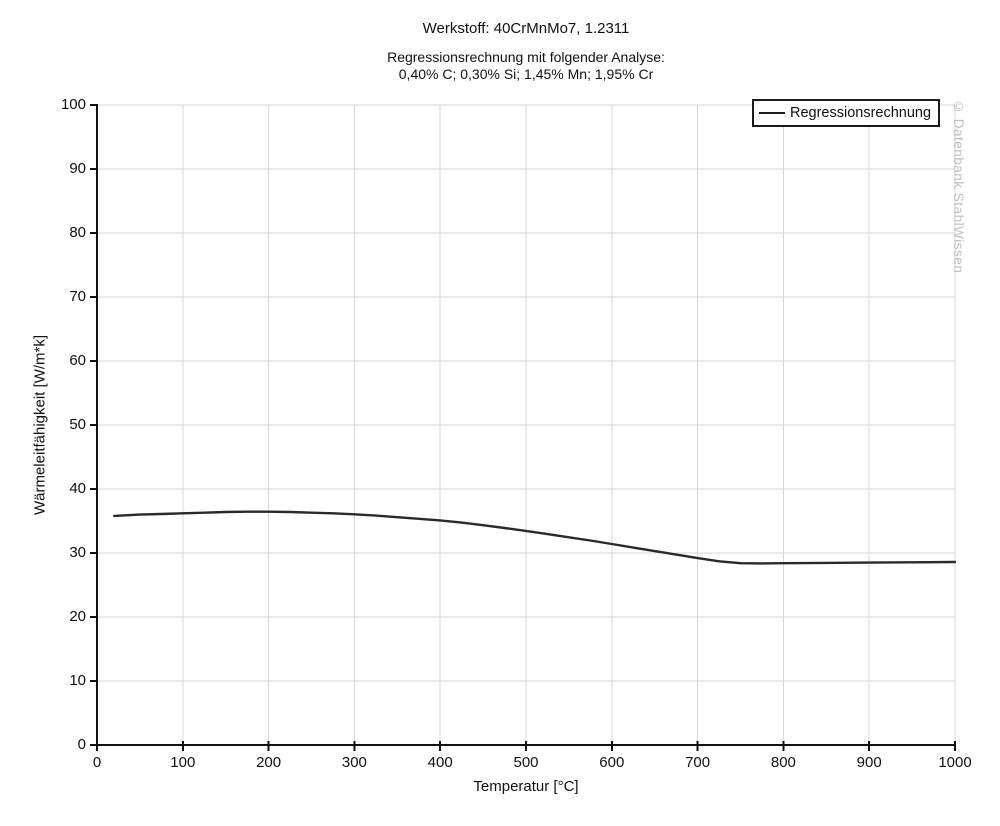 This screenshot has width=1000, height=826. What do you see at coordinates (77, 680) in the screenshot?
I see `y-tick-label: 10` at bounding box center [77, 680].